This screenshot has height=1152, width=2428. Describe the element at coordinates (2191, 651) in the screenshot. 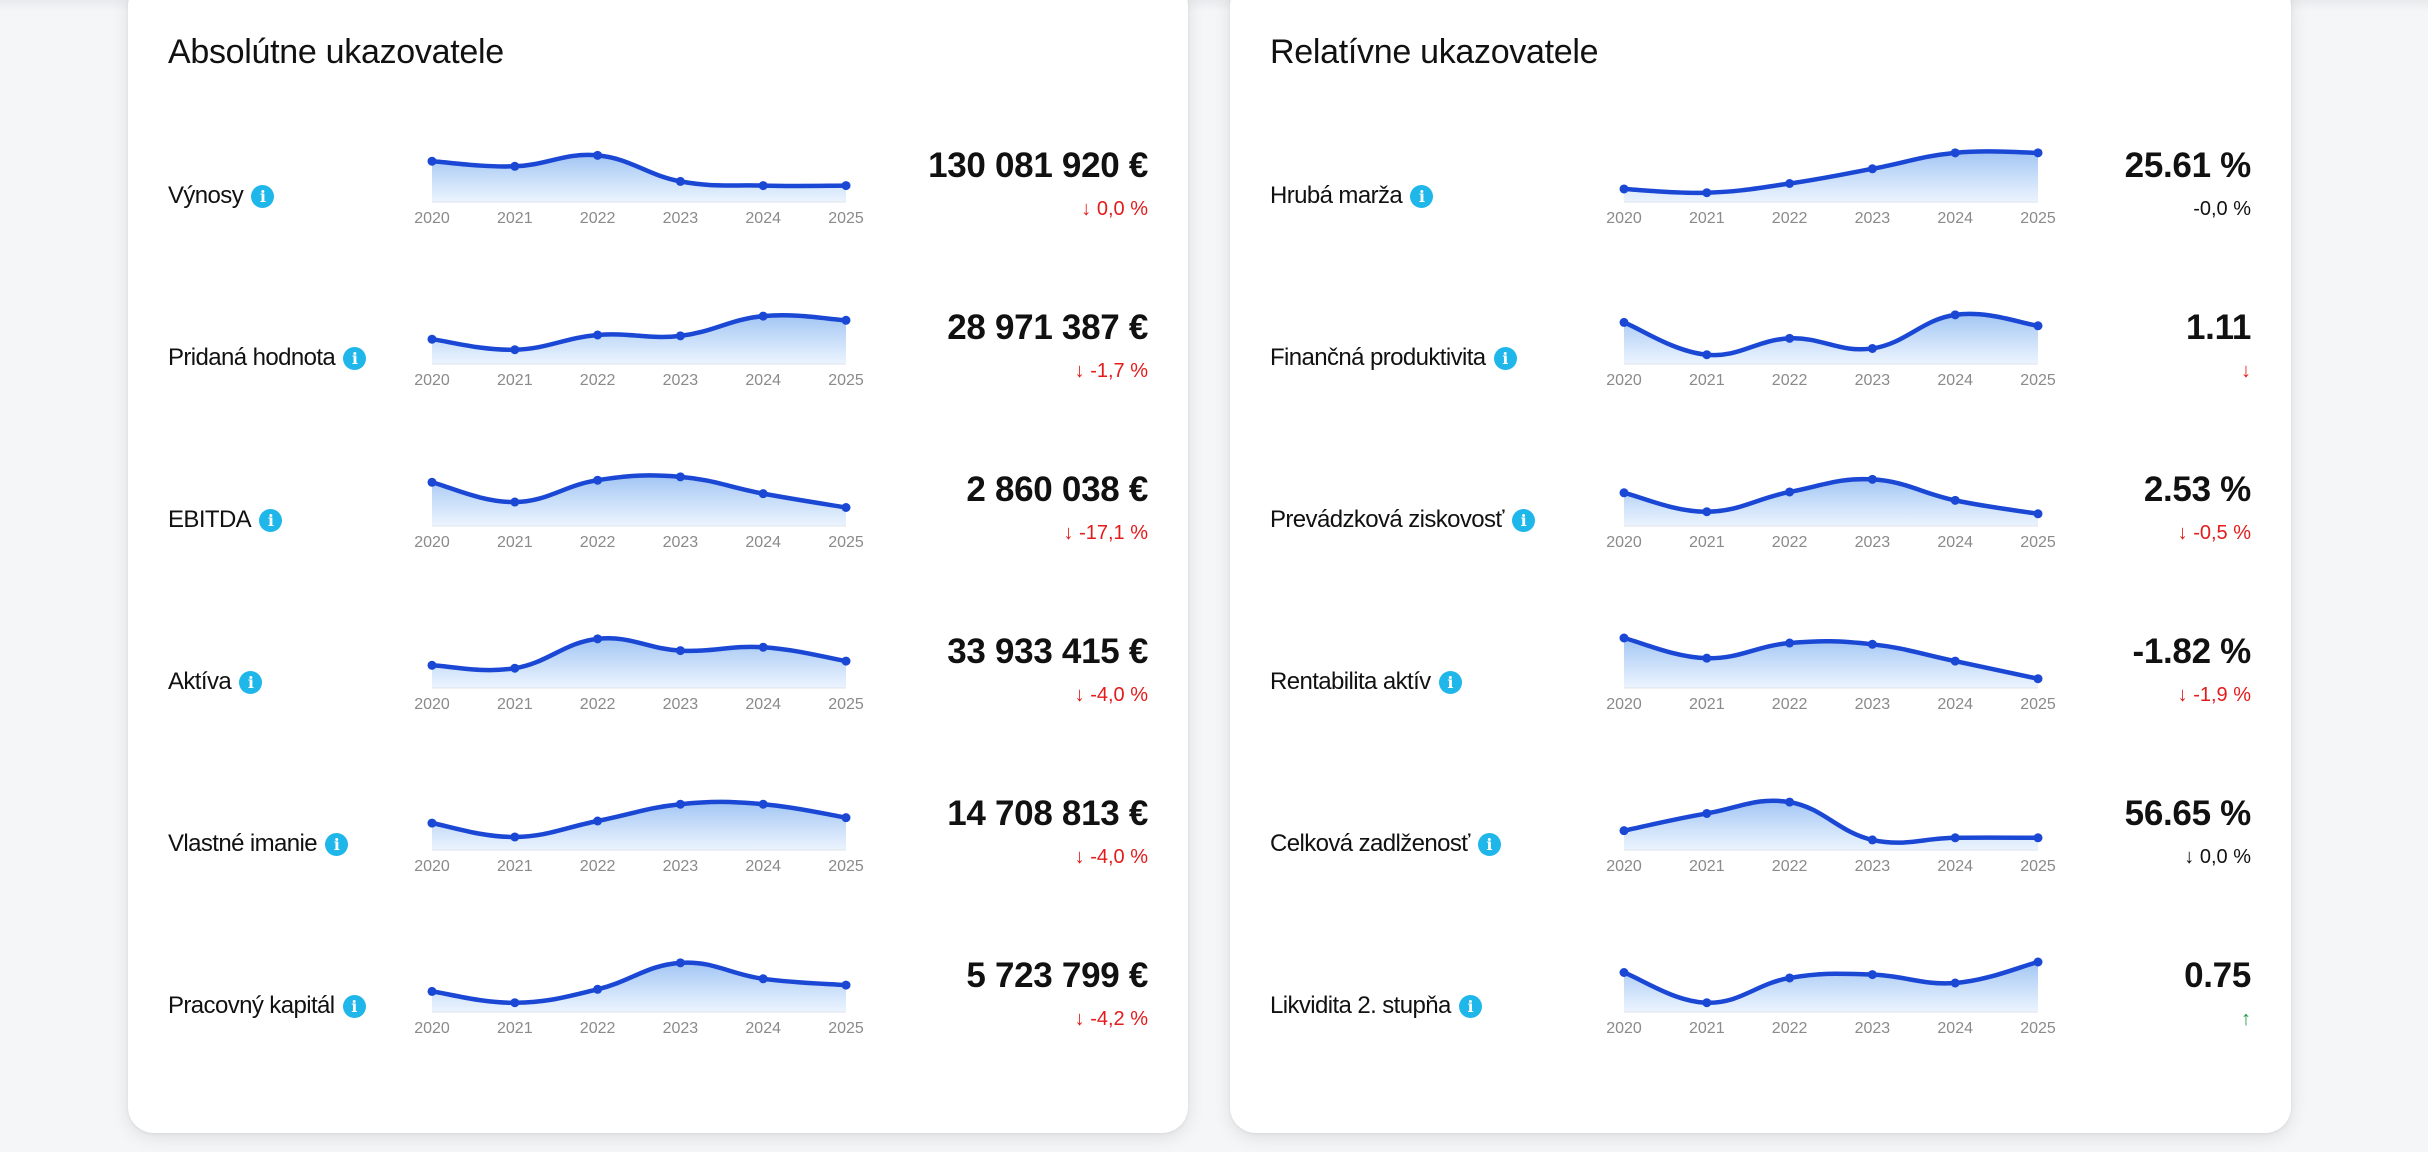

I see `indicator-value: -1.82 %` at that location.